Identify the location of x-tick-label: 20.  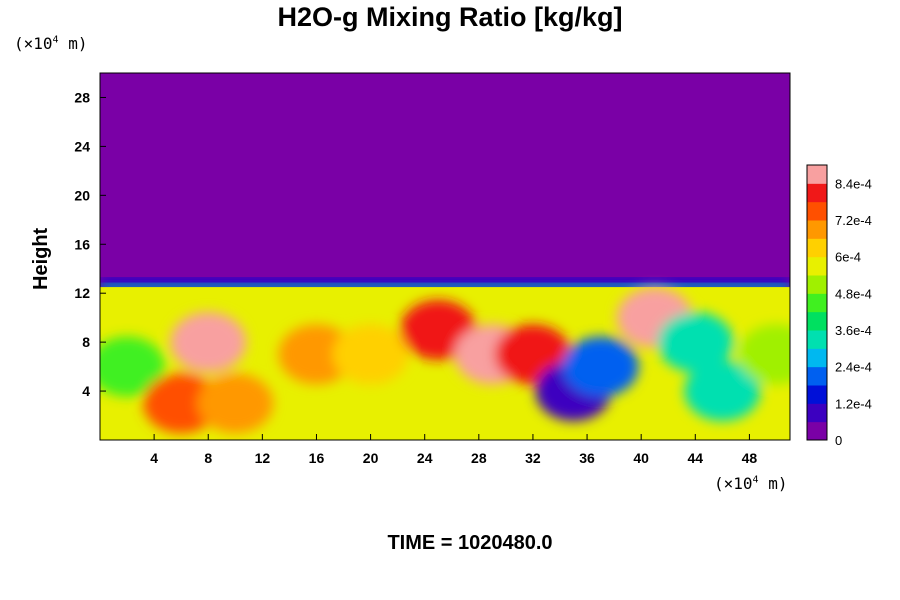
(371, 458).